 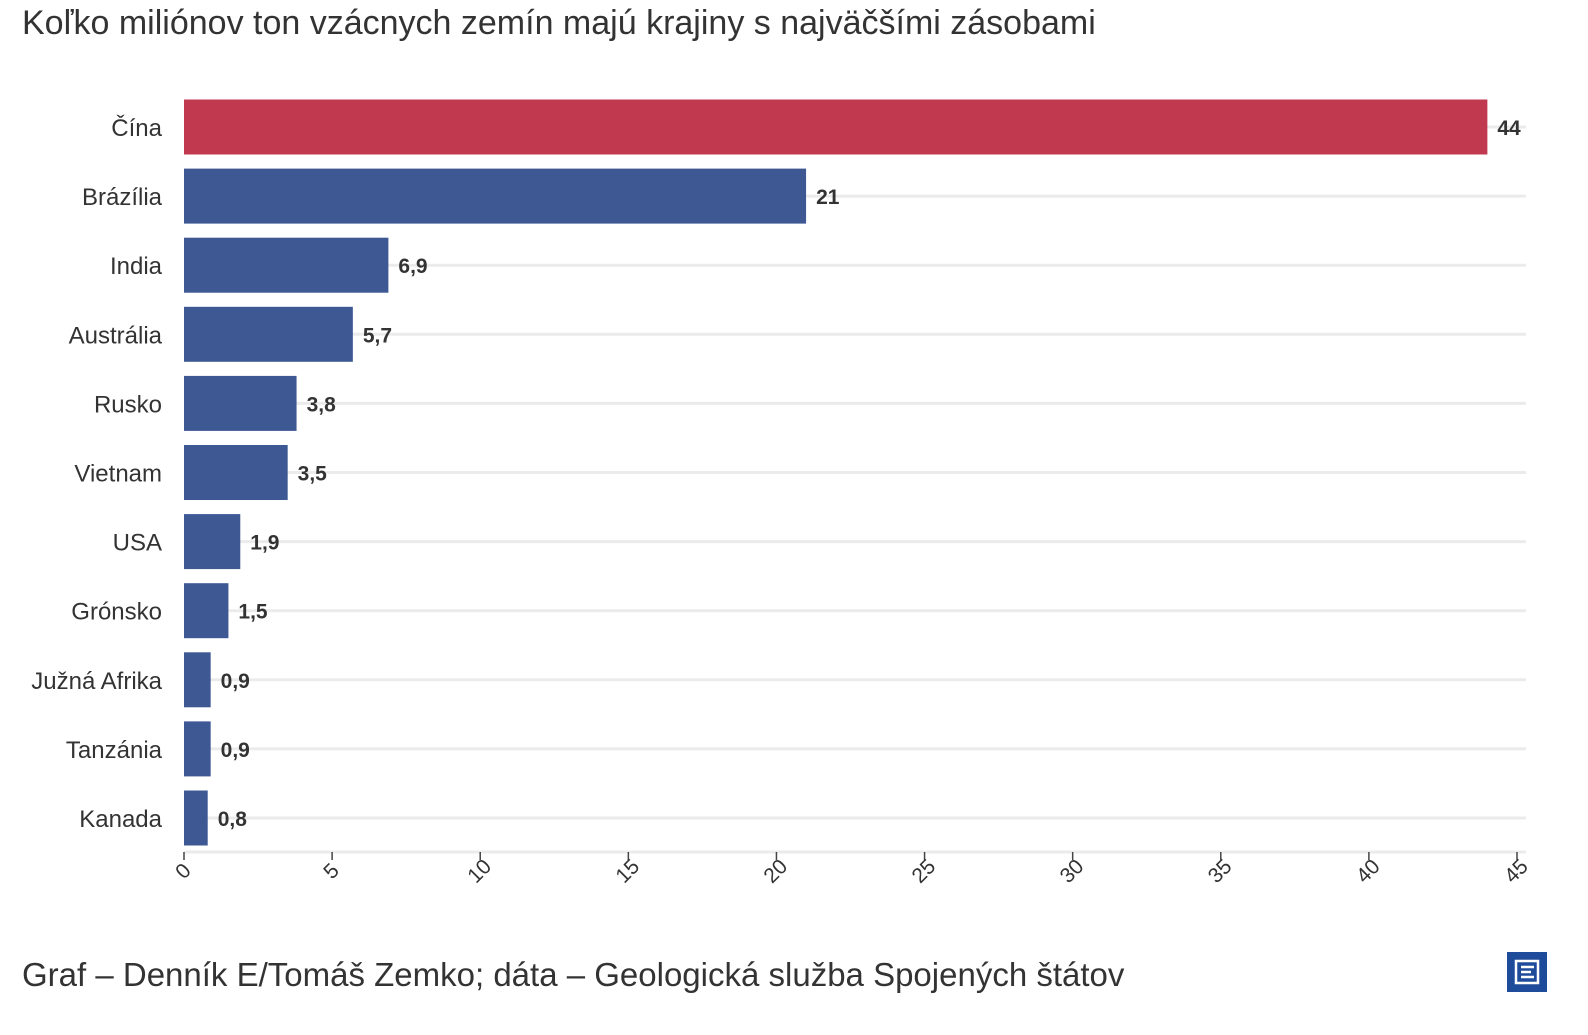 What do you see at coordinates (136, 266) in the screenshot?
I see `category-label: India` at bounding box center [136, 266].